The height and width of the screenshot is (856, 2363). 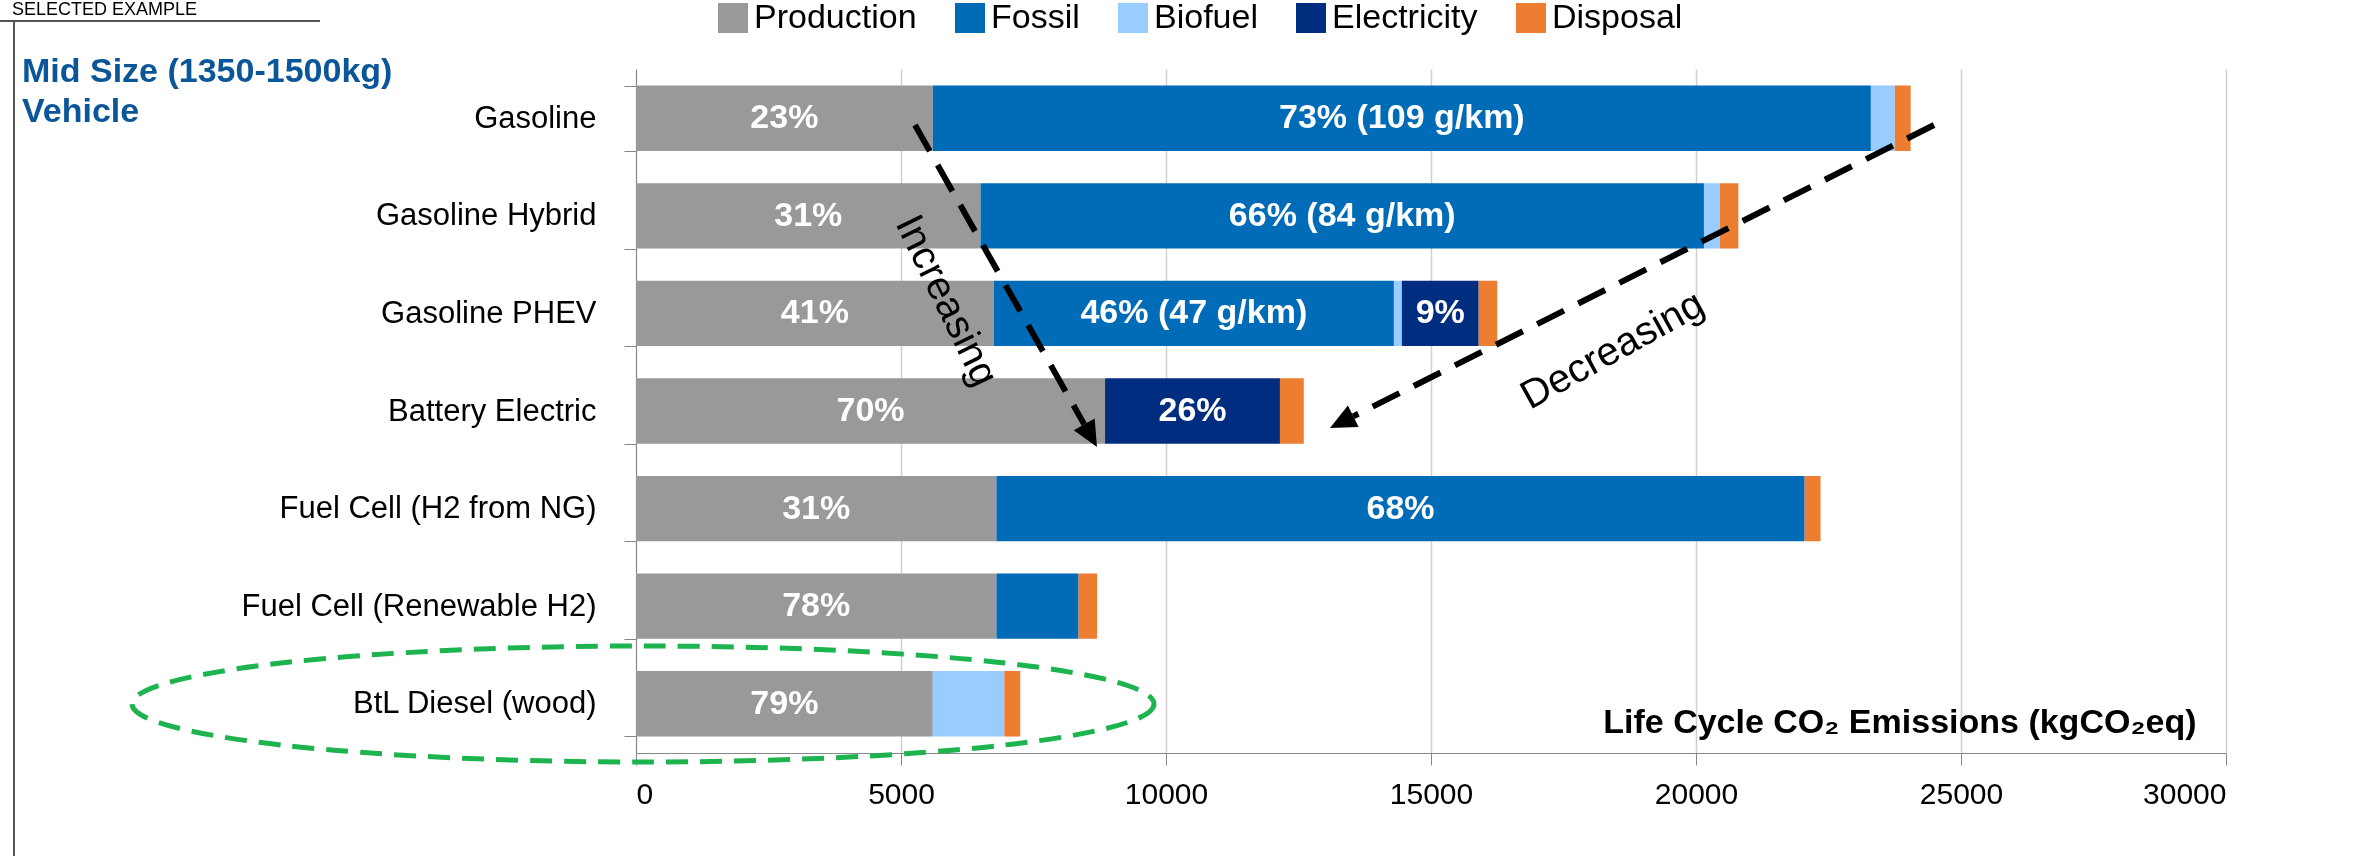 I want to click on text: Mid Size (1350-1500kg) Vehicle, so click(x=208, y=90).